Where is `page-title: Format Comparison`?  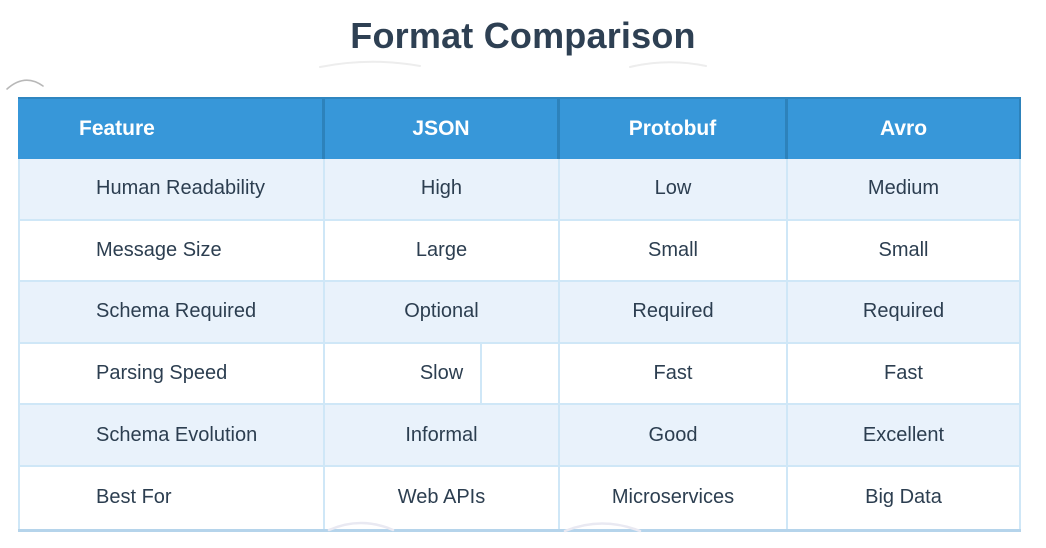
page-title: Format Comparison is located at coordinates (523, 35).